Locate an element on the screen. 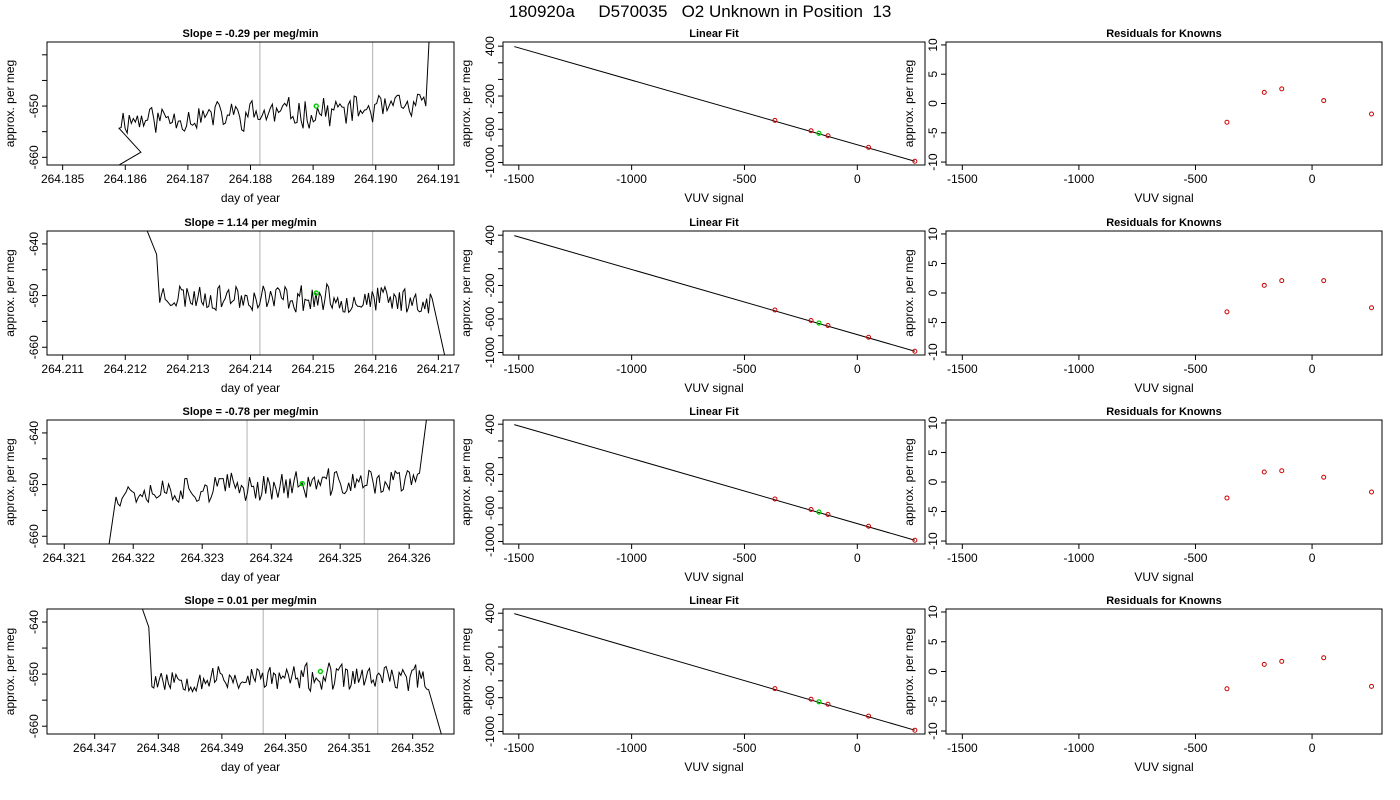  x-tick-label-fit-3: -1000 is located at coordinates (631, 748).